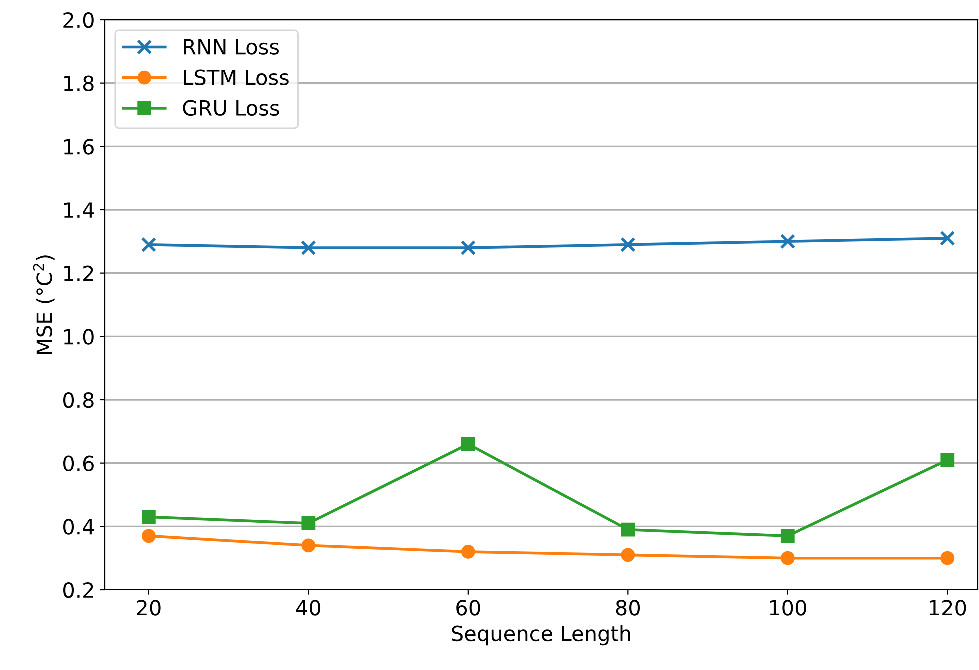  What do you see at coordinates (628, 608) in the screenshot?
I see `x-tick-label: 80` at bounding box center [628, 608].